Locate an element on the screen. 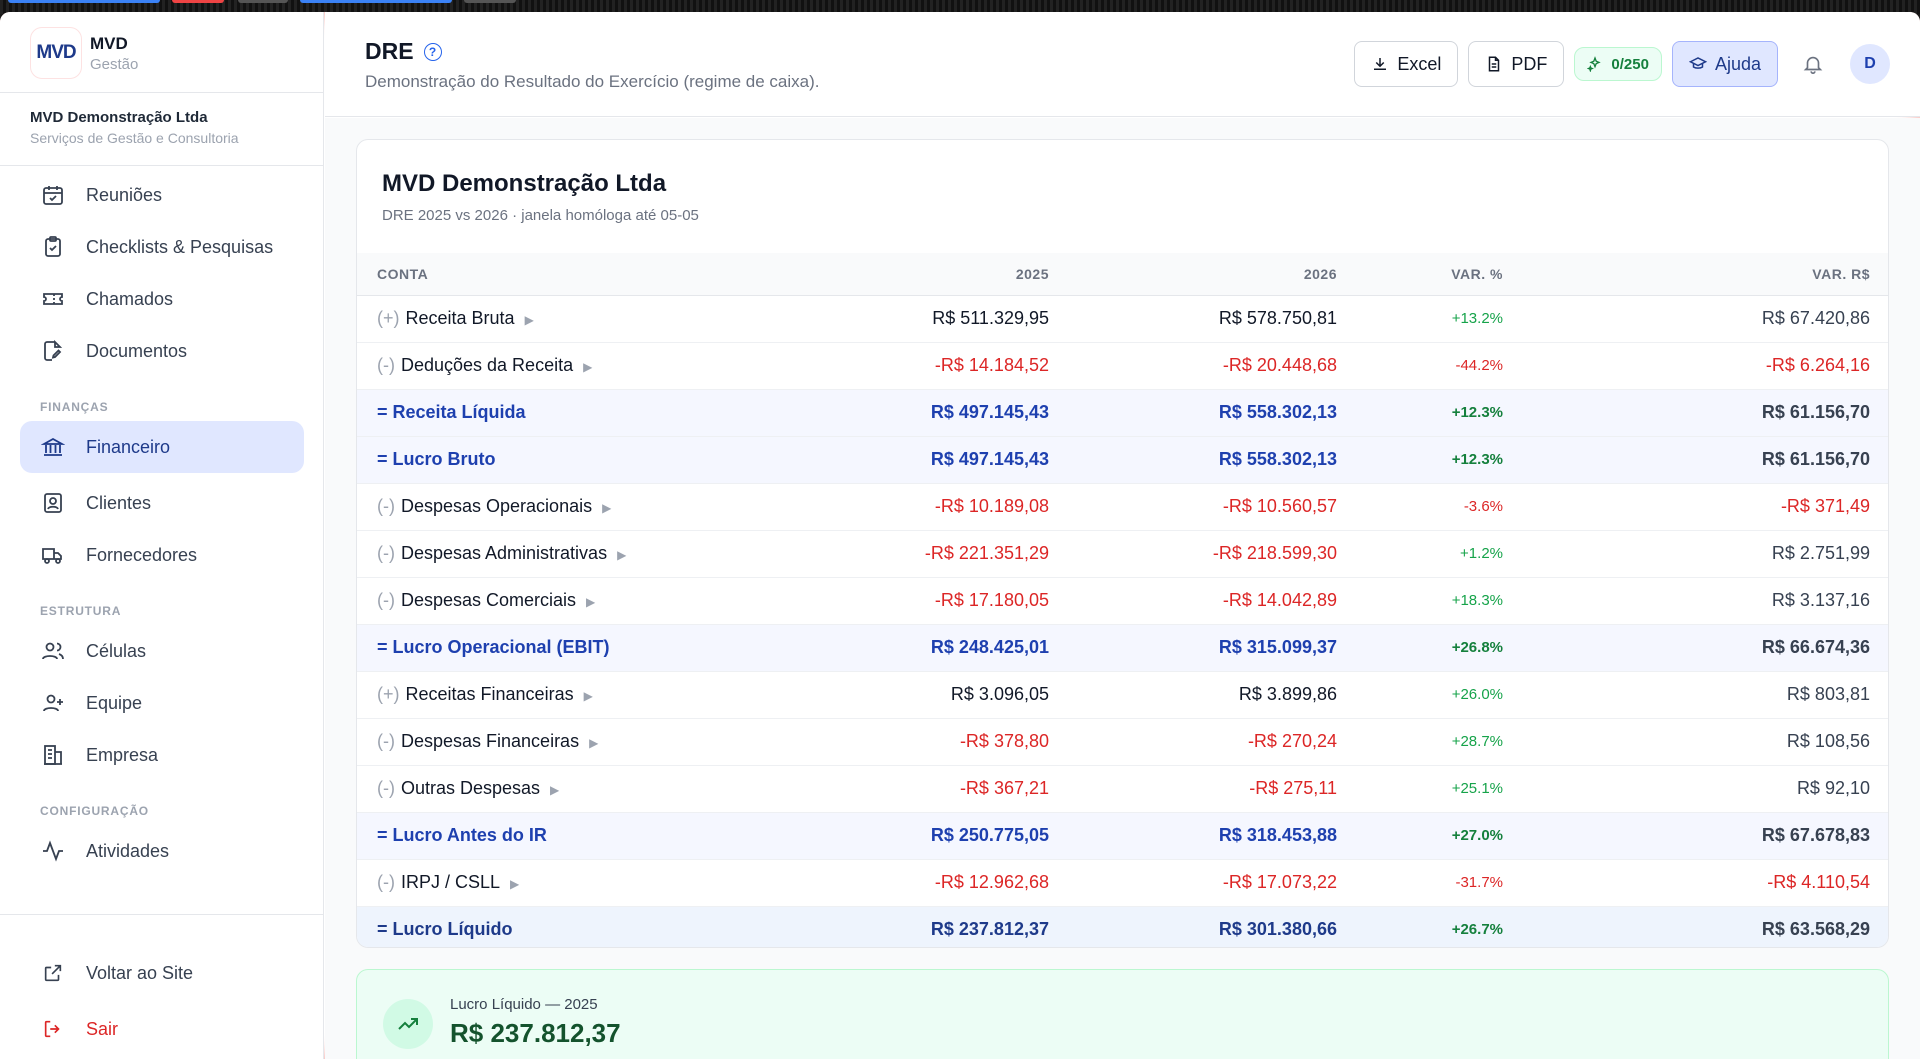 This screenshot has width=1920, height=1059. nav-section-config: CONFIGURAÇÃO is located at coordinates (94, 811).